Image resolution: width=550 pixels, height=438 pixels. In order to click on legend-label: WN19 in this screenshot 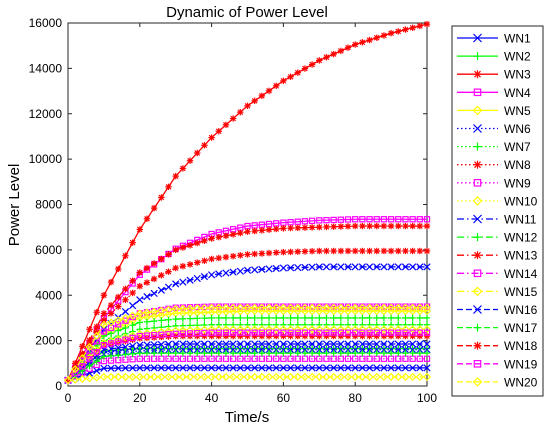, I will do `click(521, 364)`.